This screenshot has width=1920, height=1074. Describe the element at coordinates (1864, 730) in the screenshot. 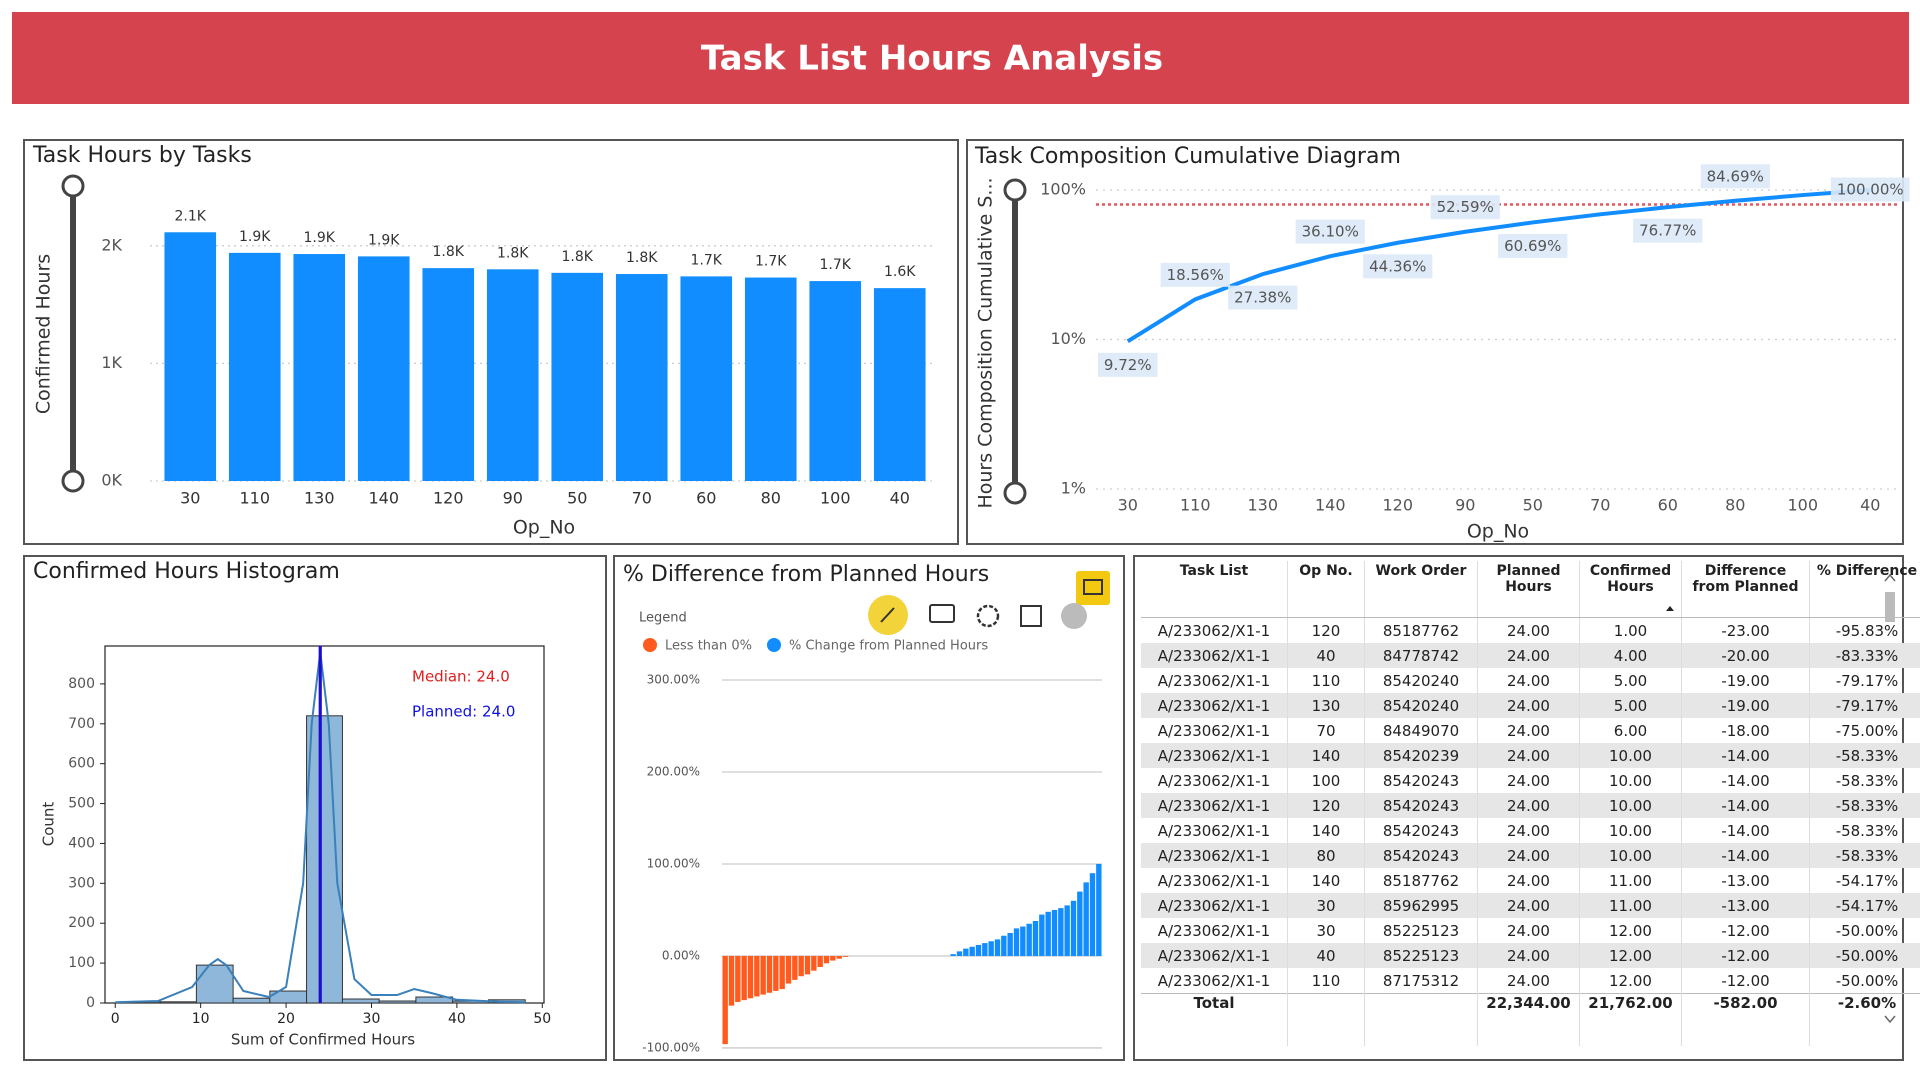

I see `table-cell: -75.00%` at that location.